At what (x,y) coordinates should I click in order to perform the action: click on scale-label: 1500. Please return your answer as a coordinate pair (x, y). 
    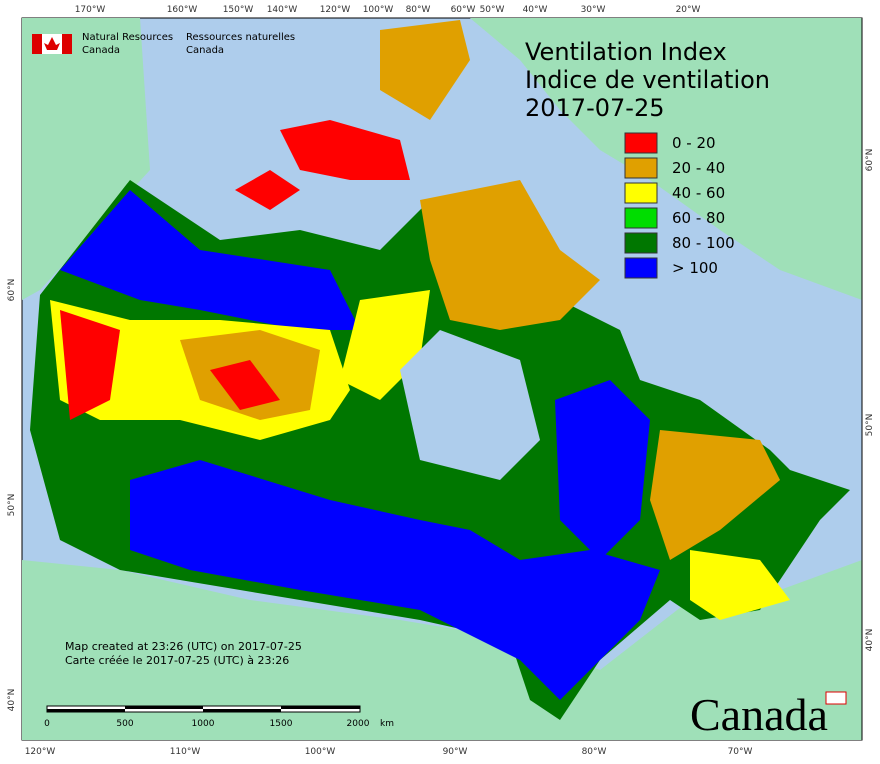
    Looking at the image, I should click on (281, 724).